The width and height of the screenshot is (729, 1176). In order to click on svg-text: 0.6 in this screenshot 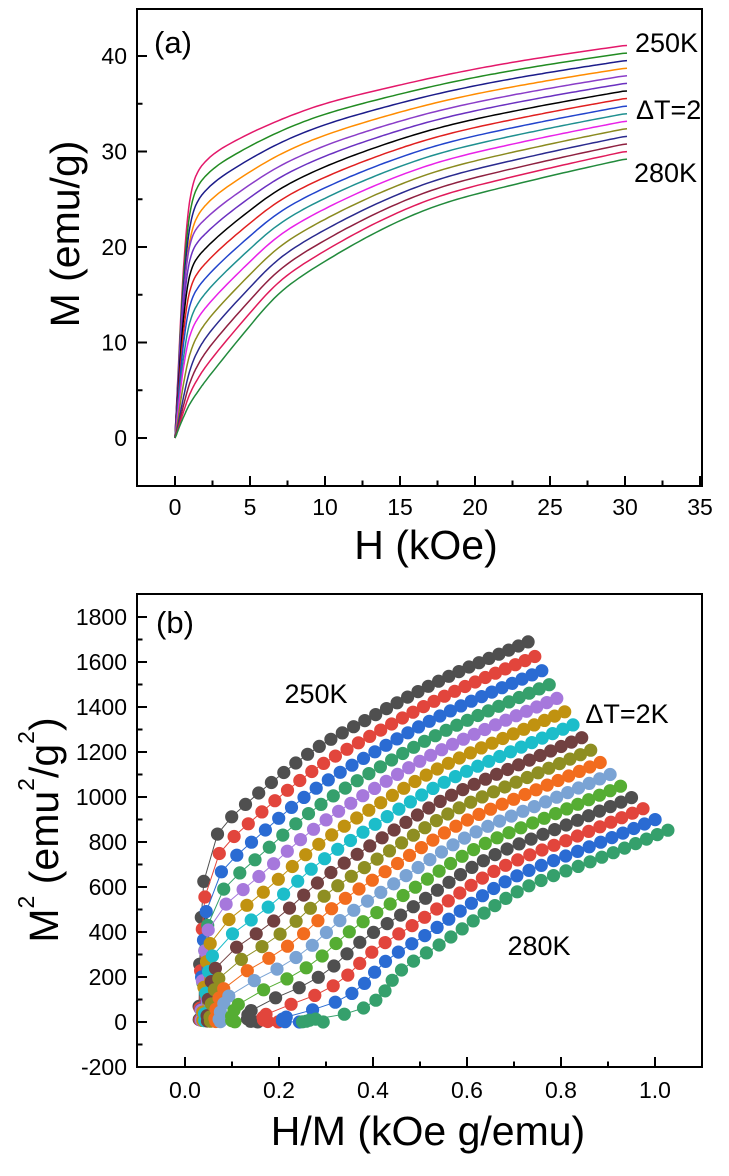, I will do `click(467, 1090)`.